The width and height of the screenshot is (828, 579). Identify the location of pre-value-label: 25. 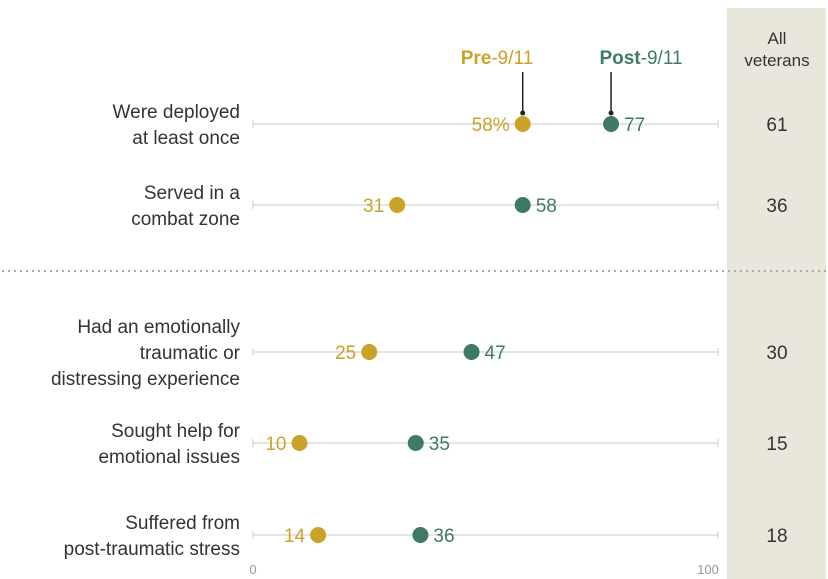
(345, 353).